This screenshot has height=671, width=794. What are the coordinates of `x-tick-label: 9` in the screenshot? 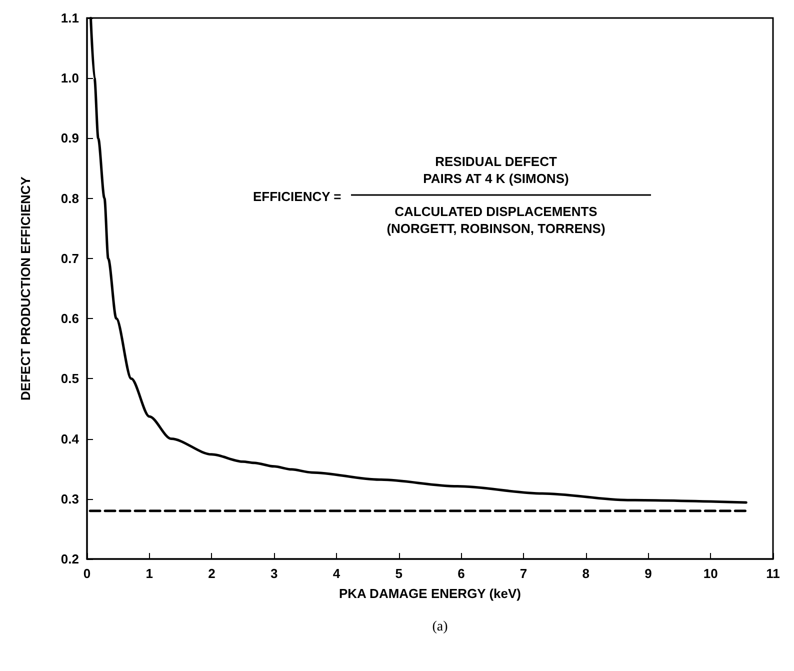 It's located at (648, 573).